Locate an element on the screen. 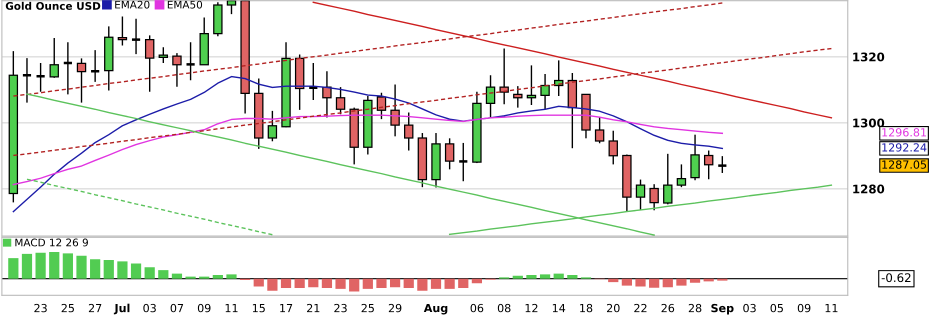  category-label: 07 is located at coordinates (177, 308).